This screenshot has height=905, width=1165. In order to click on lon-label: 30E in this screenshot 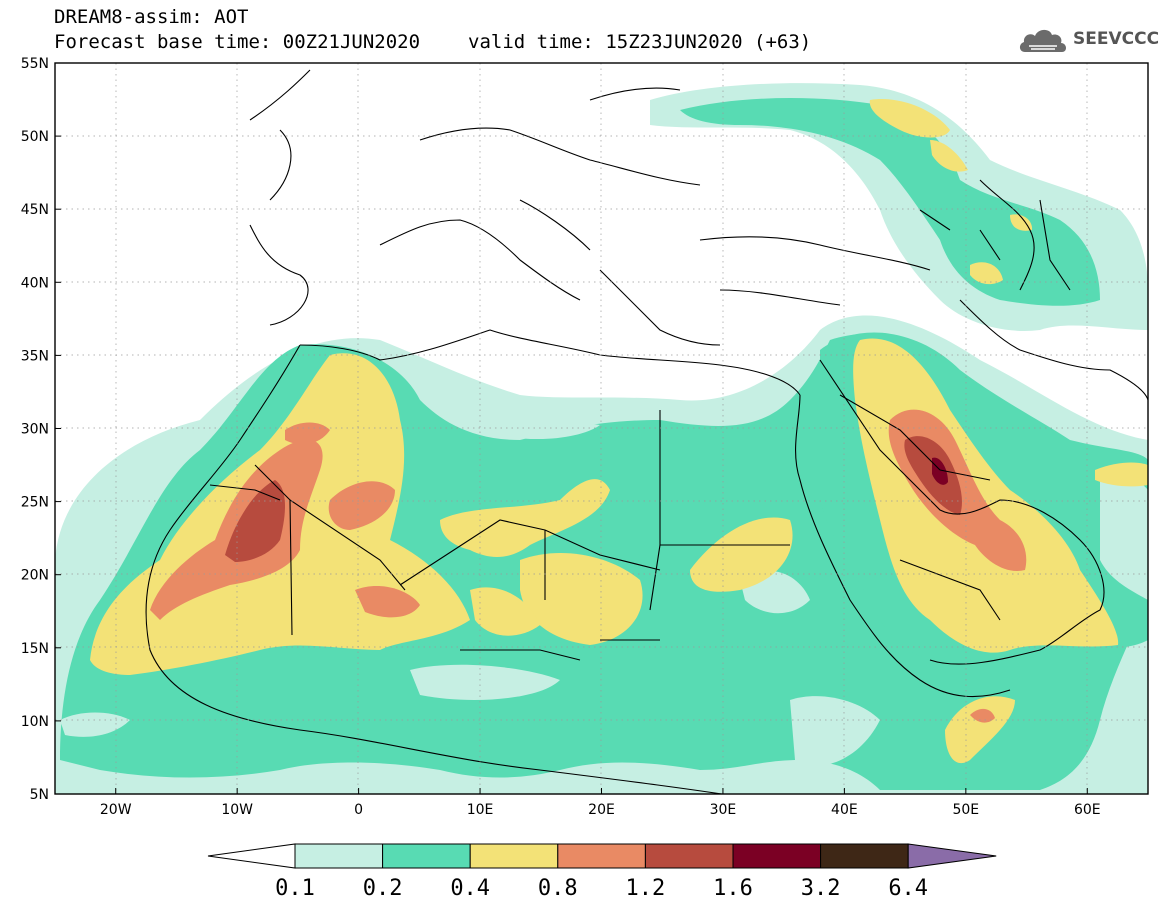, I will do `click(723, 810)`.